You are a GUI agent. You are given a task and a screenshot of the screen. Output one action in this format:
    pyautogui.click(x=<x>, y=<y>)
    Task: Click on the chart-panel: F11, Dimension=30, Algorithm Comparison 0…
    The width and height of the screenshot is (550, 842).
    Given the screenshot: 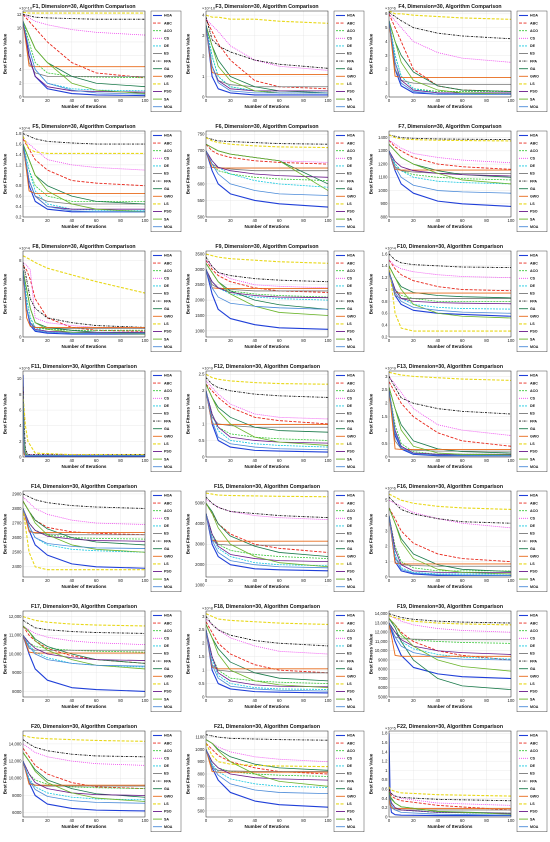 What is the action you would take?
    pyautogui.click(x=92, y=422)
    